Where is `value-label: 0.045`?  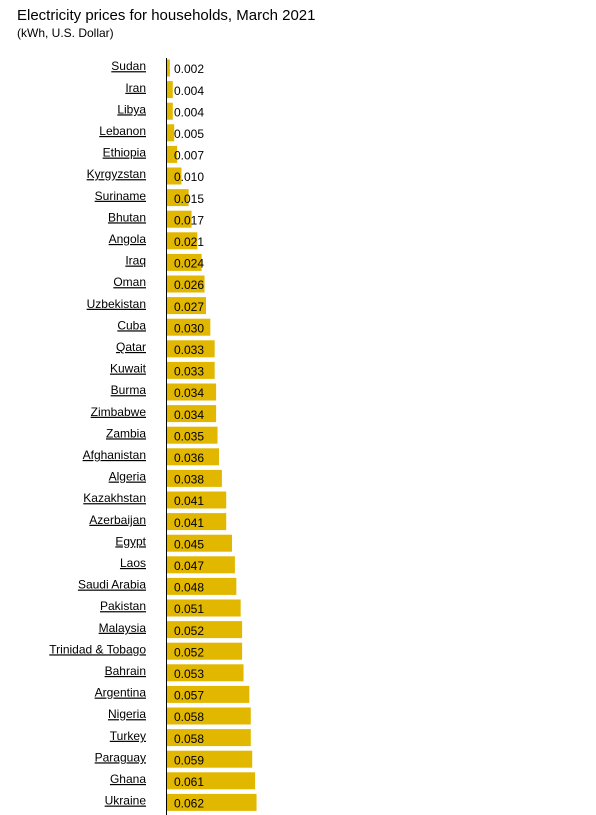 value-label: 0.045 is located at coordinates (189, 544).